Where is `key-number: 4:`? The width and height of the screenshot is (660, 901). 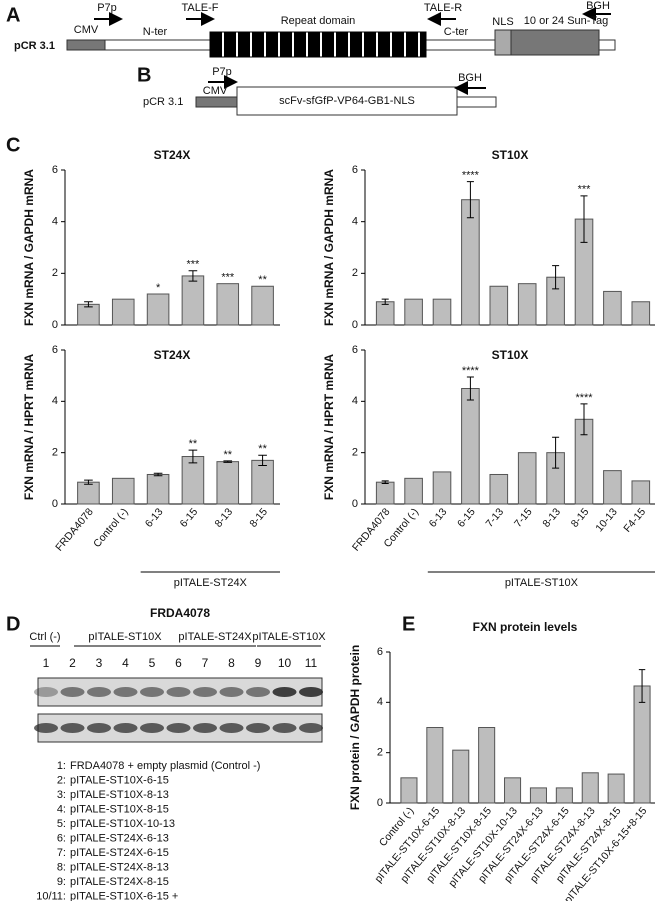 key-number: 4: is located at coordinates (61, 809).